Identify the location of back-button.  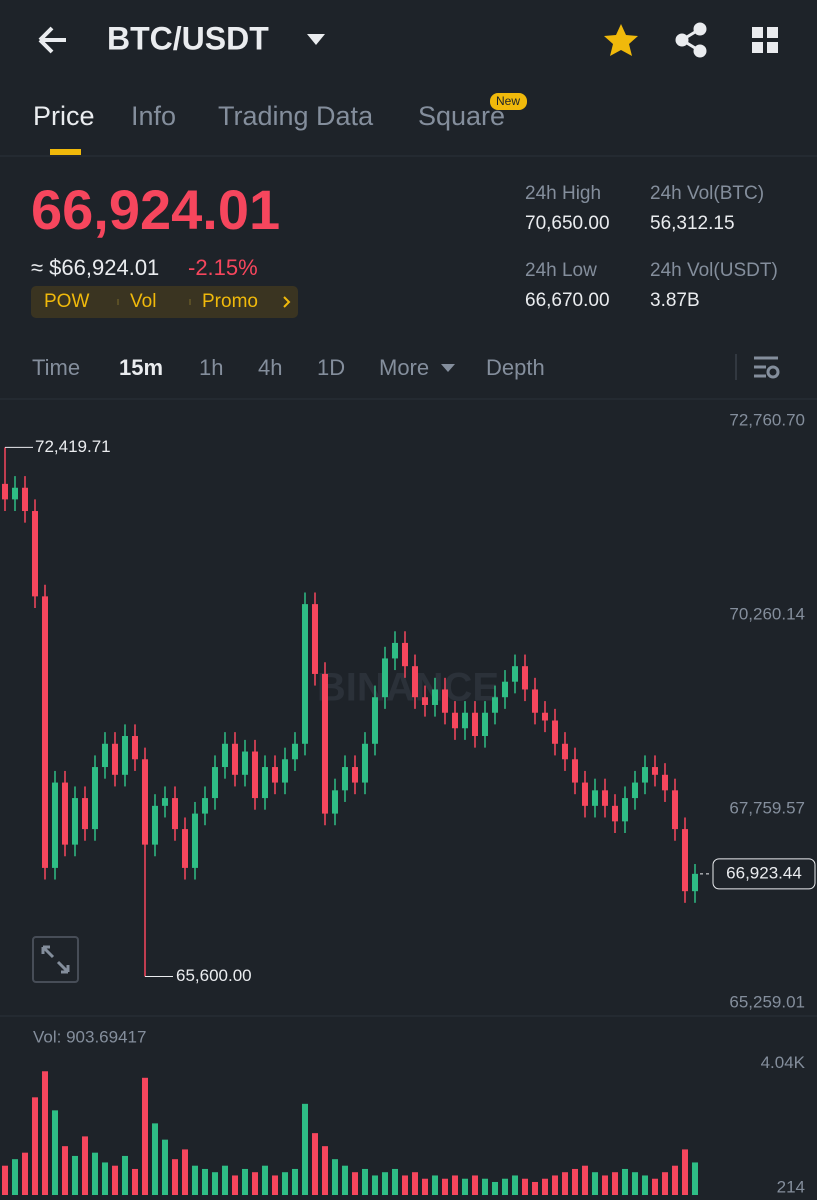
(52, 40).